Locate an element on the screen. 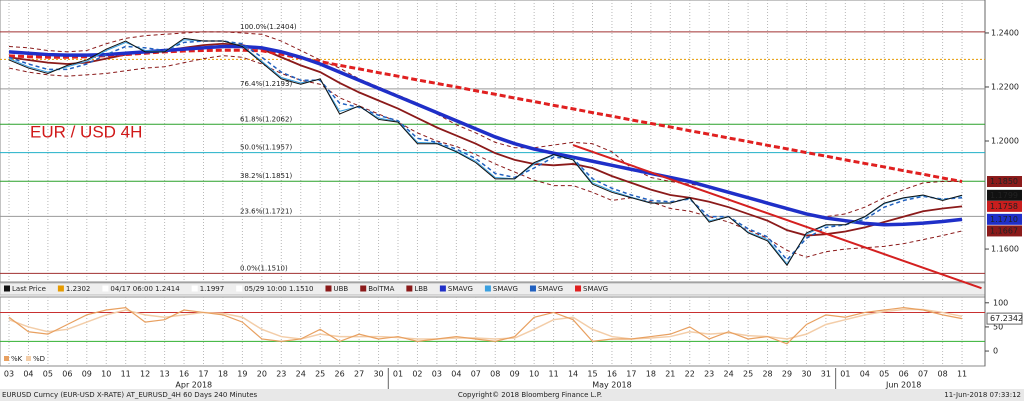  fib-label: 50.0%(1.1957) is located at coordinates (266, 148).